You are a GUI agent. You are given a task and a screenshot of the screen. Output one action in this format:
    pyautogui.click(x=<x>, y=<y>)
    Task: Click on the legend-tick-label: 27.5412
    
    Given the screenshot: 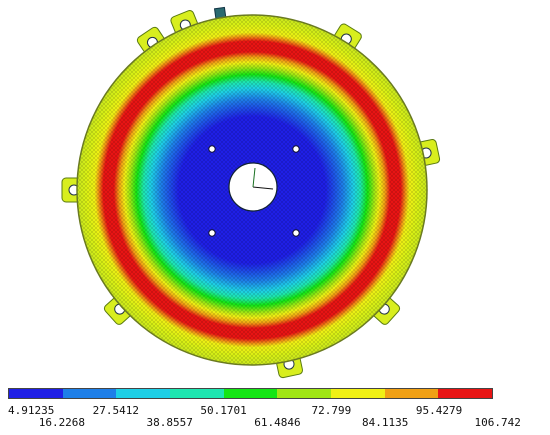 What is the action you would take?
    pyautogui.click(x=115, y=410)
    